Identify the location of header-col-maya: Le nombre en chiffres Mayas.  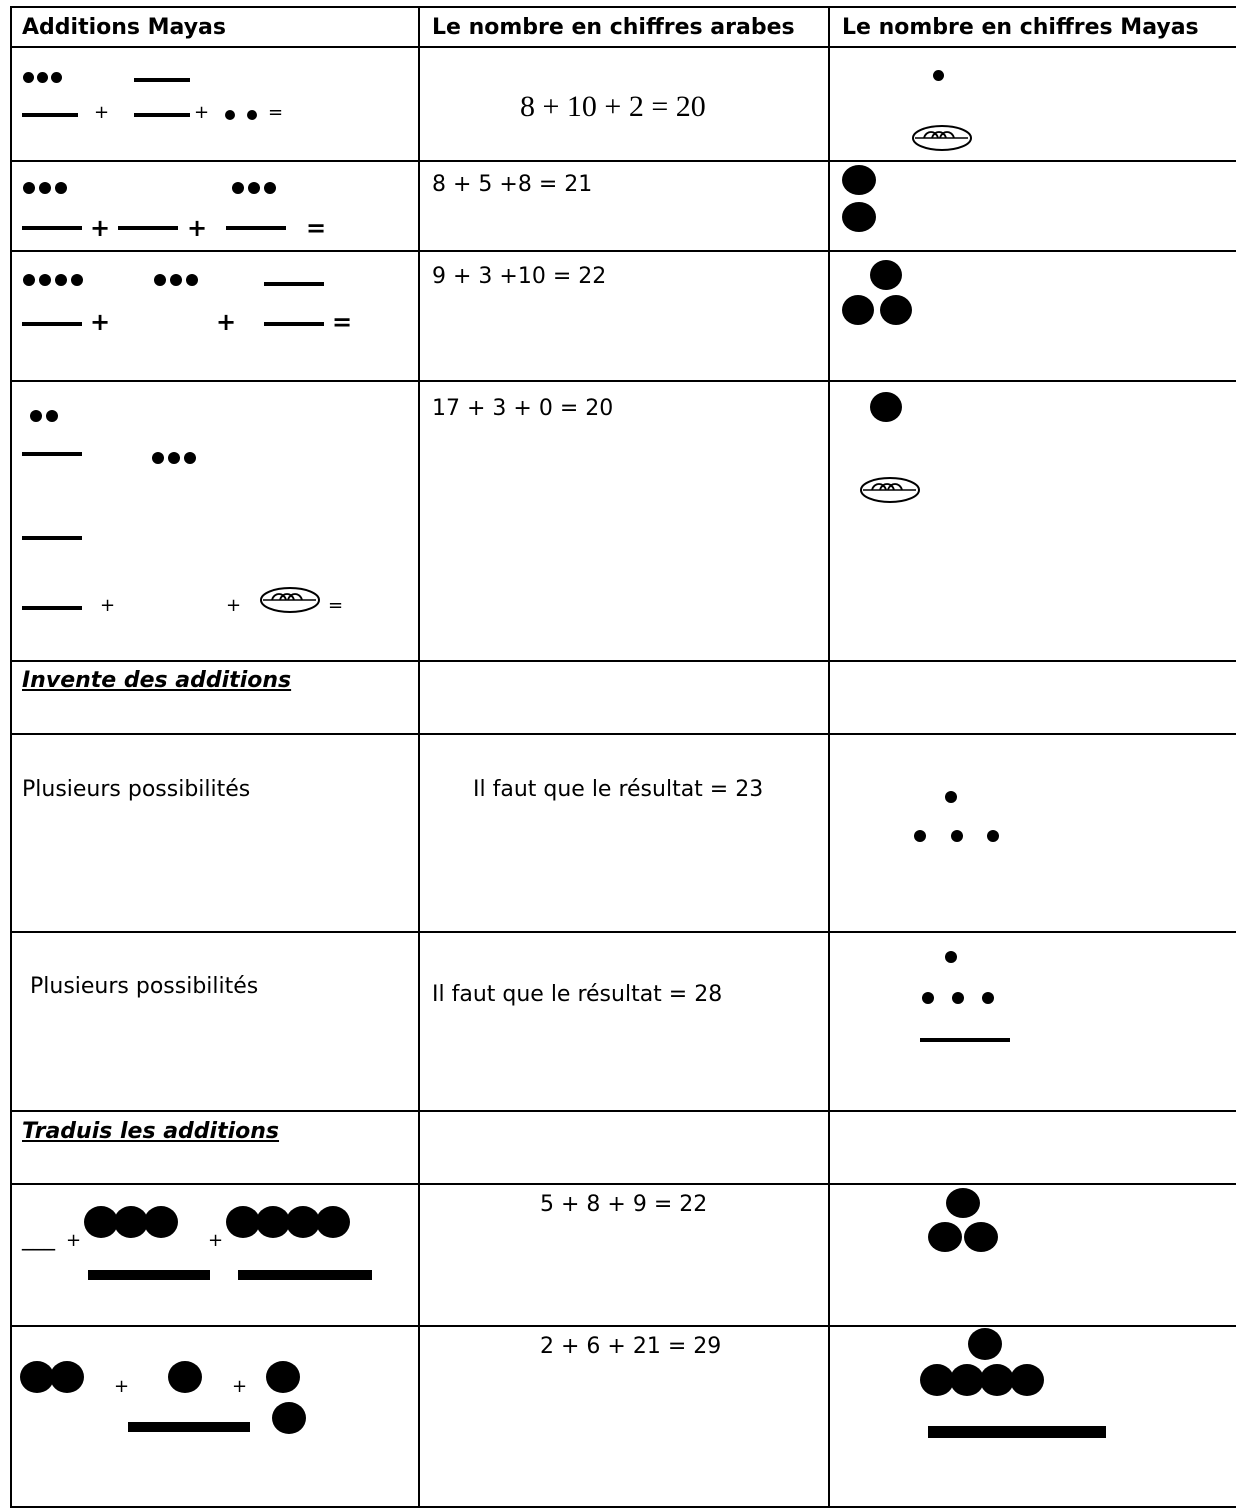
(1020, 27).